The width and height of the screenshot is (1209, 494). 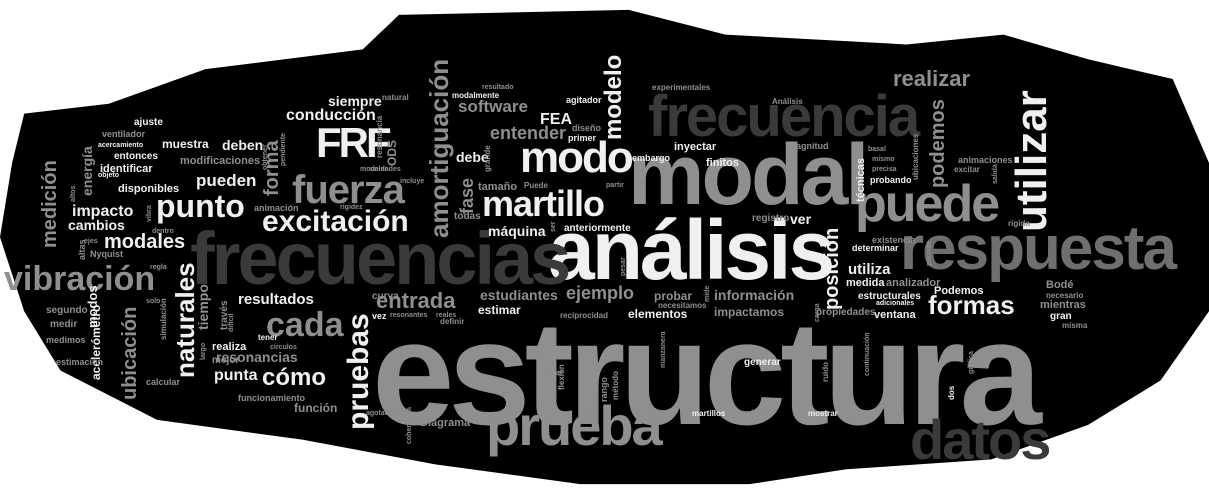 I want to click on word: identificar, so click(x=126, y=169).